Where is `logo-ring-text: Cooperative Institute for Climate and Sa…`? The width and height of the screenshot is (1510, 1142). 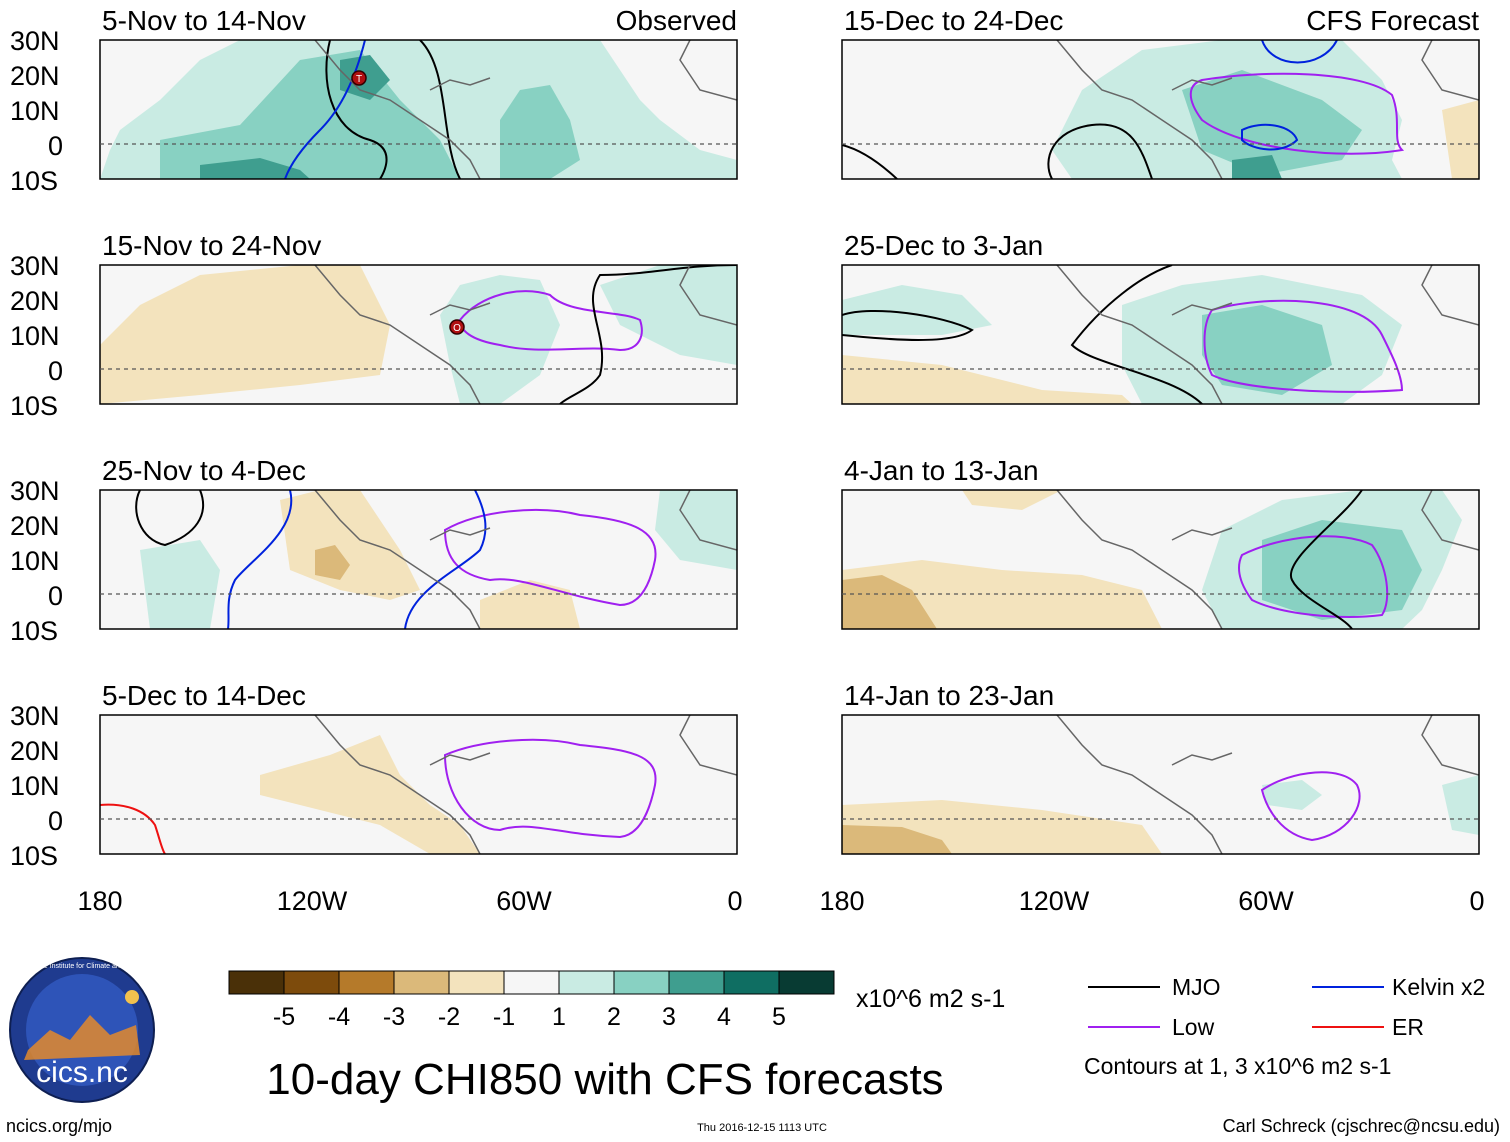
logo-ring-text: Cooperative Institute for Climate and Sa… is located at coordinates (82, 966).